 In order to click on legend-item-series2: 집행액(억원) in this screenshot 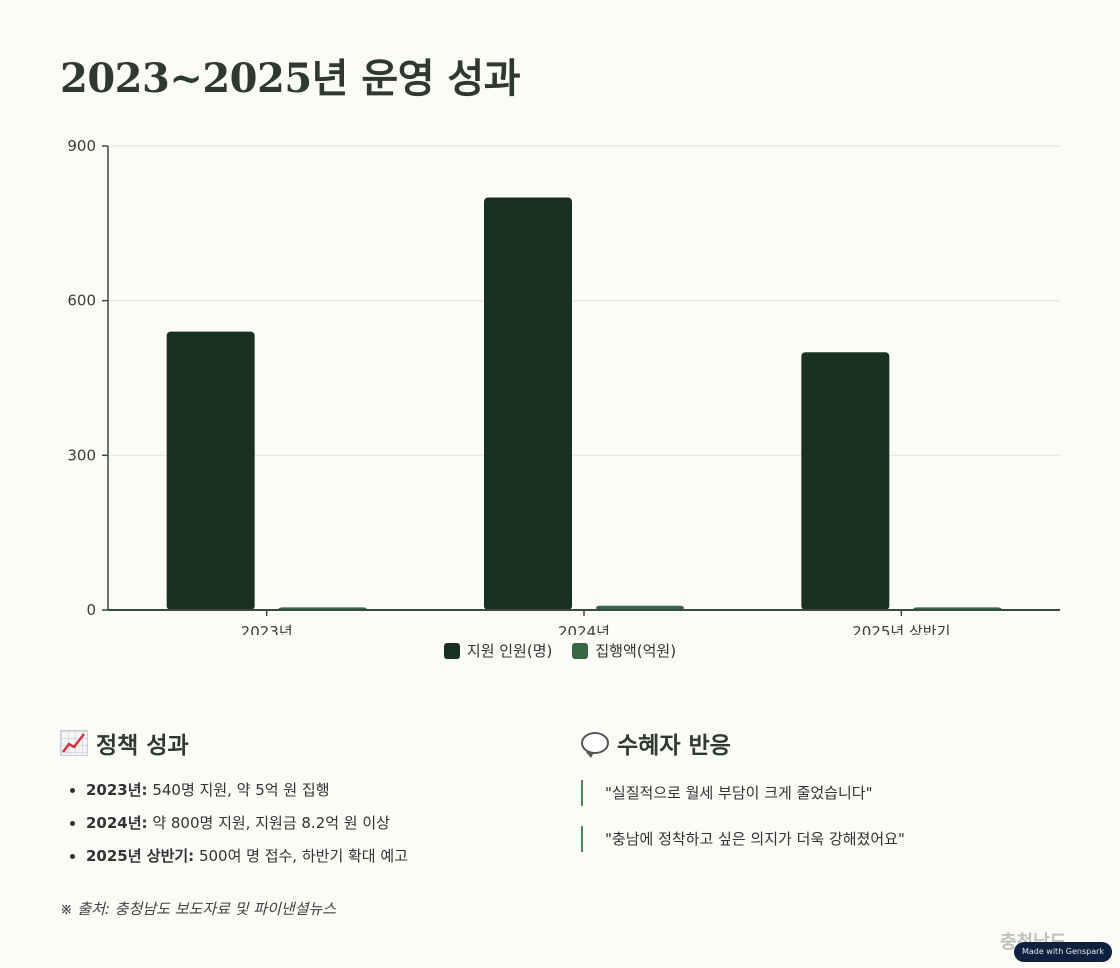, I will do `click(624, 650)`.